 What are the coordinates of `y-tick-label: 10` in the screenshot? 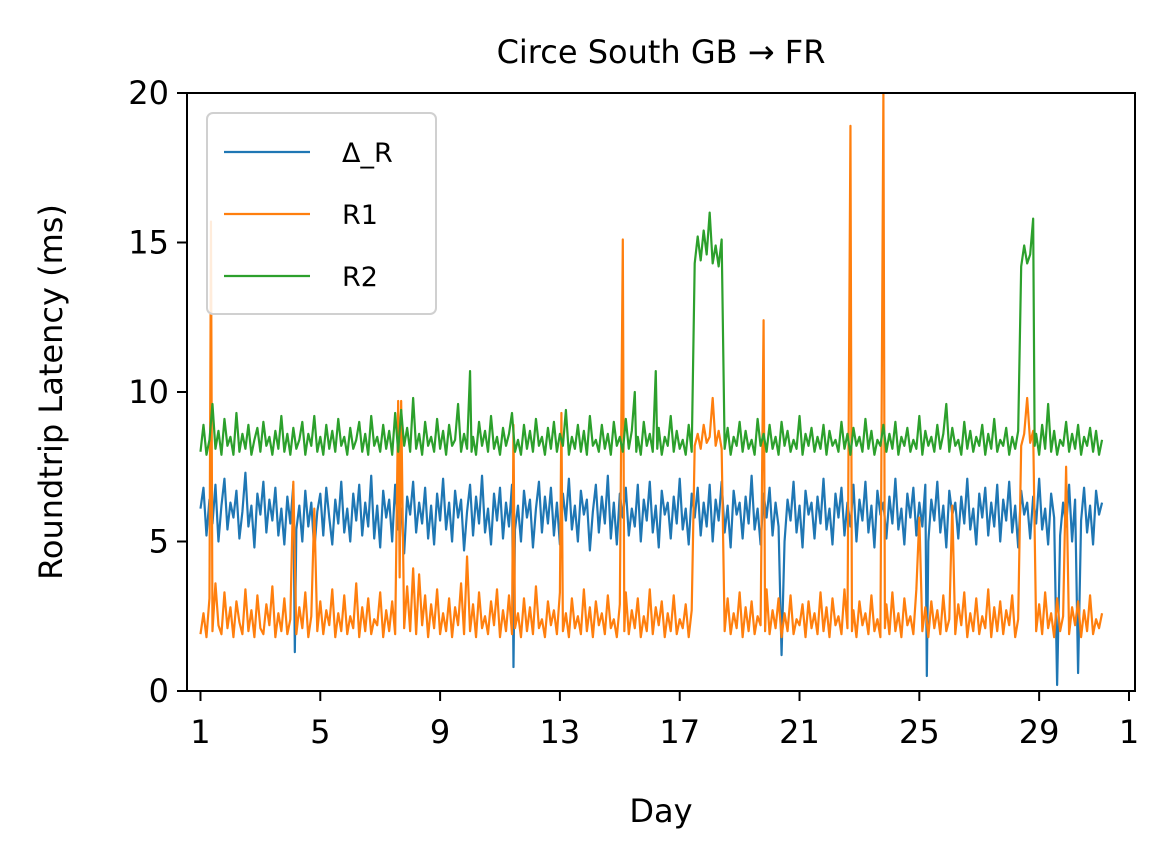 It's located at (148, 392).